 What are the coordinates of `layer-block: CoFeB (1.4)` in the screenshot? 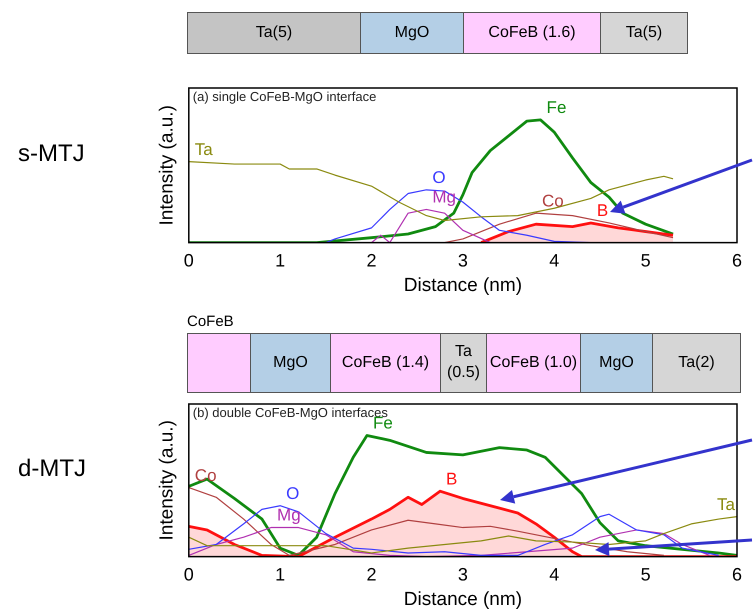 It's located at (385, 363).